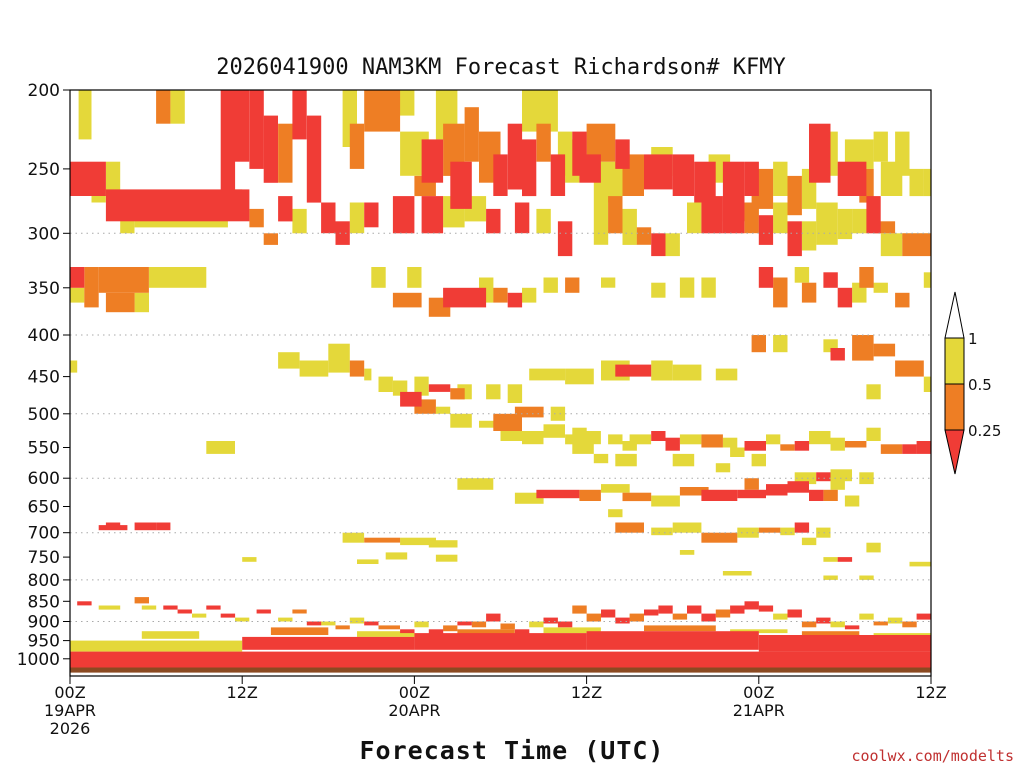 The height and width of the screenshot is (768, 1024). What do you see at coordinates (38, 660) in the screenshot?
I see `y-tick-label-1000: 1000` at bounding box center [38, 660].